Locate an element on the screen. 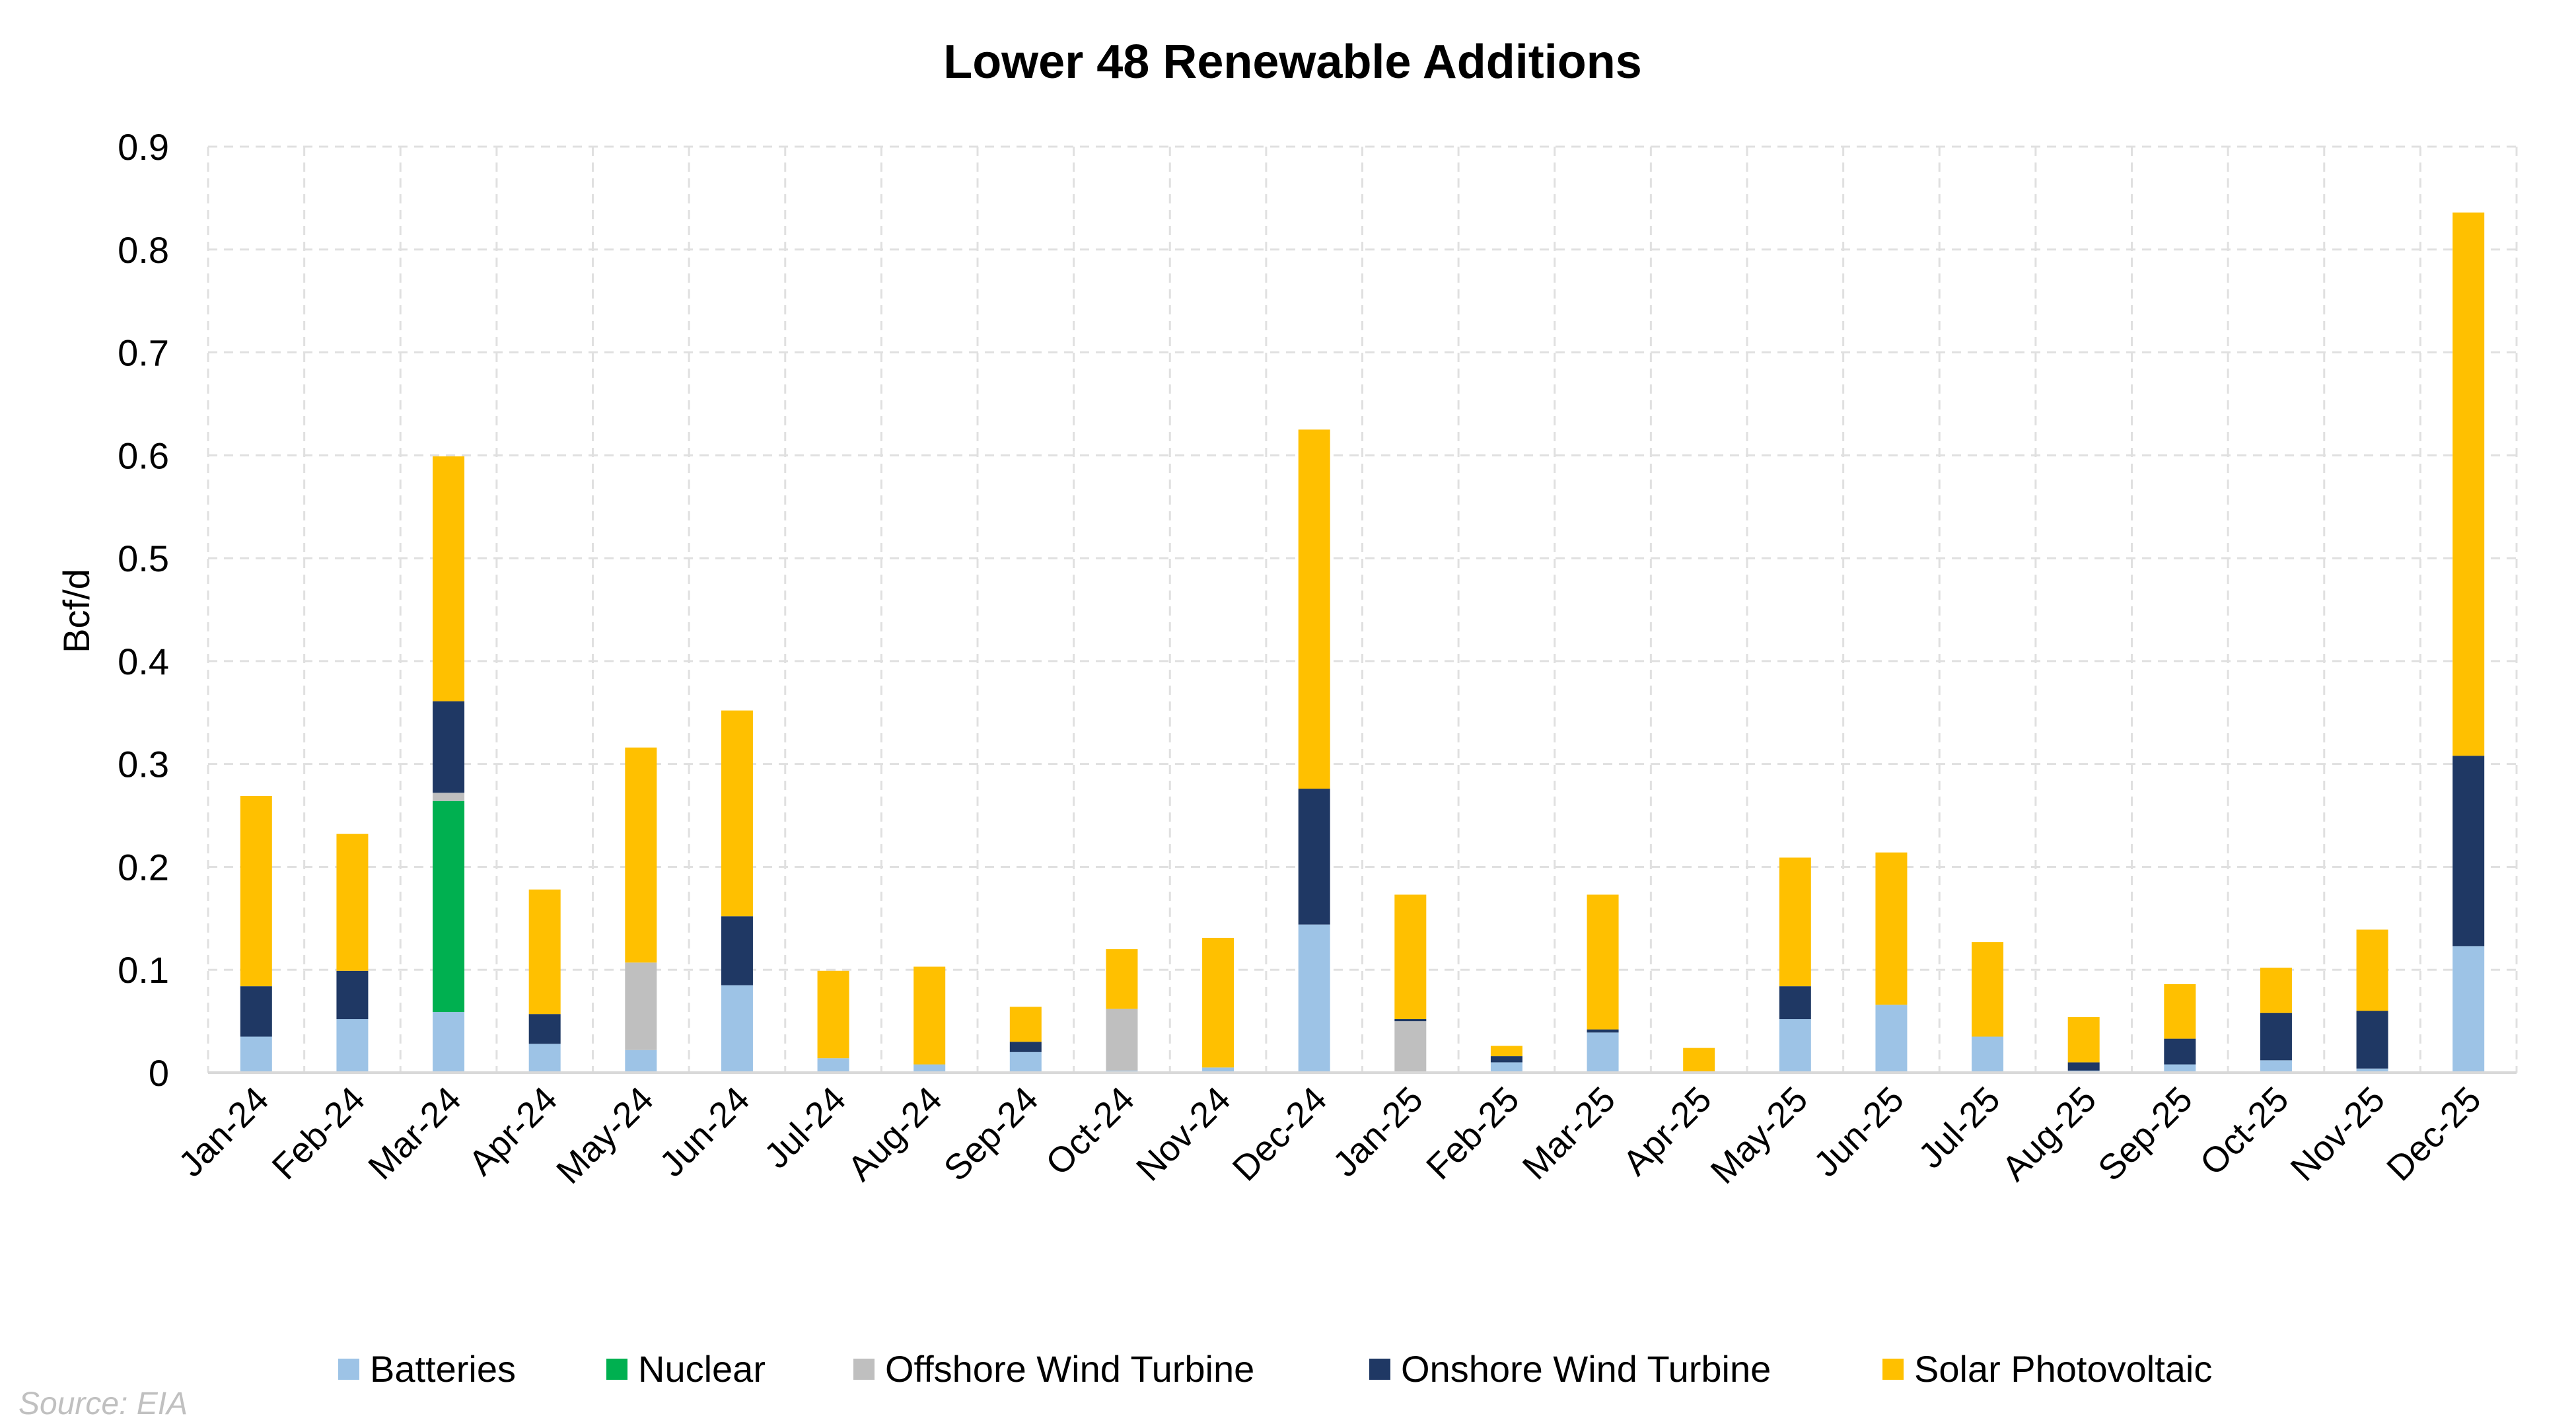 This screenshot has height=1428, width=2576. legend-label: Offshore Wind Turbine is located at coordinates (1070, 1369).